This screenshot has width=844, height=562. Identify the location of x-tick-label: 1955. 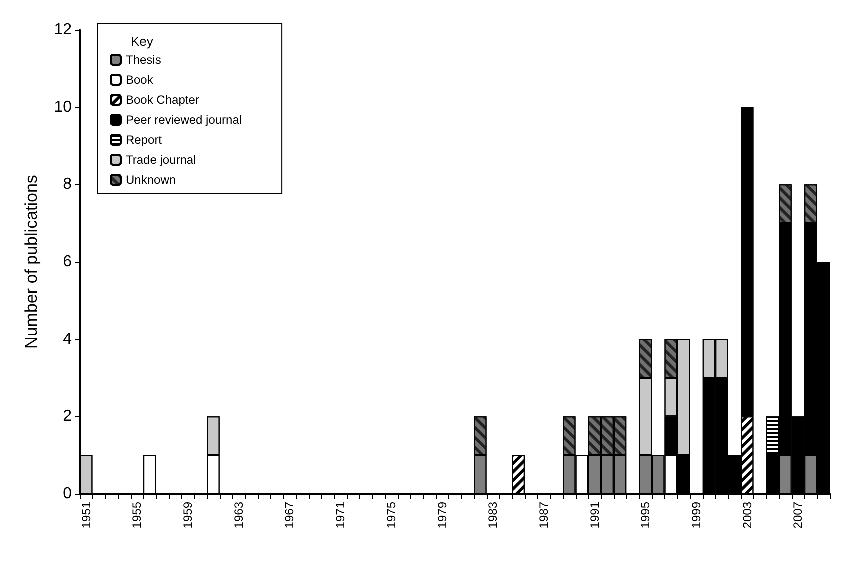
(137, 515).